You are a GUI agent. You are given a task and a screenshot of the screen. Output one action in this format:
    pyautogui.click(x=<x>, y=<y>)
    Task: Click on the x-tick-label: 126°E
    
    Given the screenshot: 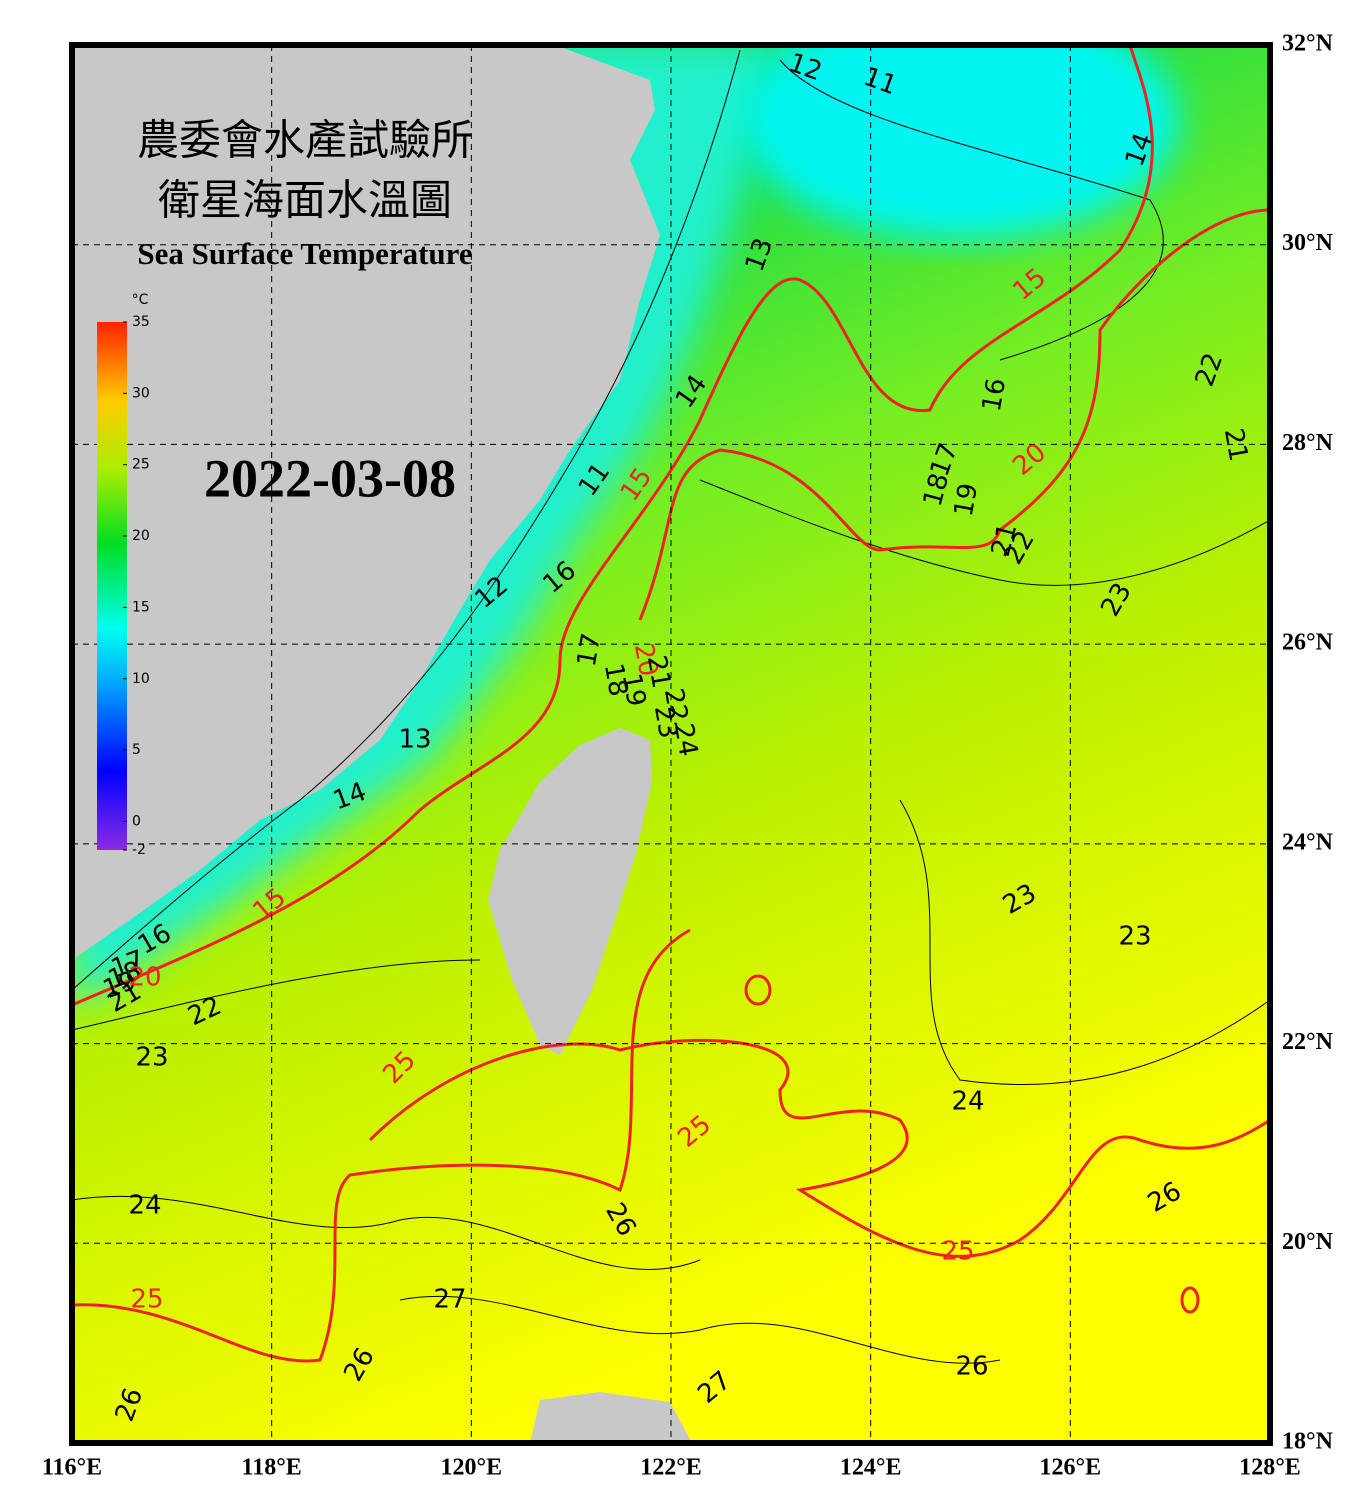 What is the action you would take?
    pyautogui.click(x=1071, y=1468)
    